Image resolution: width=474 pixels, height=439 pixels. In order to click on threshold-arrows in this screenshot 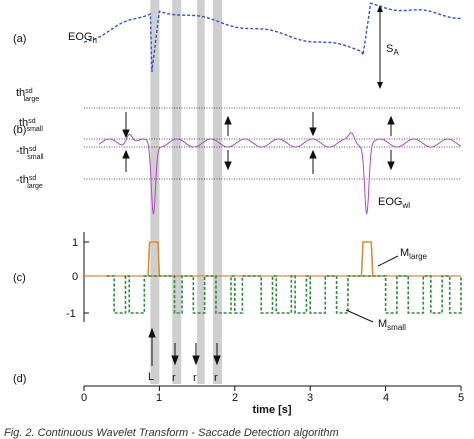, I will do `click(258, 143)`.